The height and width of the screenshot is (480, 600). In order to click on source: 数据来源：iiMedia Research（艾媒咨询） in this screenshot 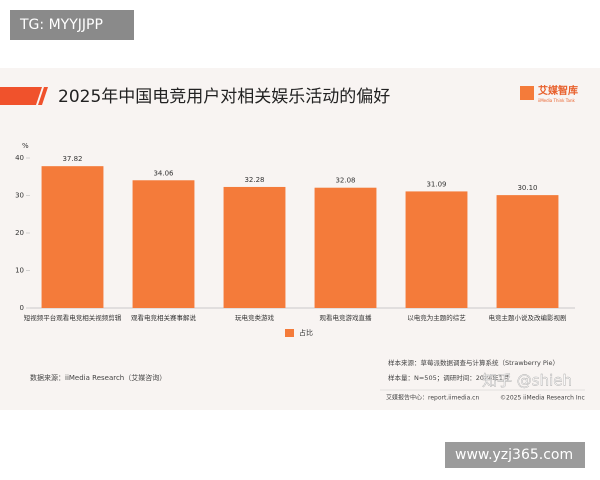, I will do `click(98, 377)`.